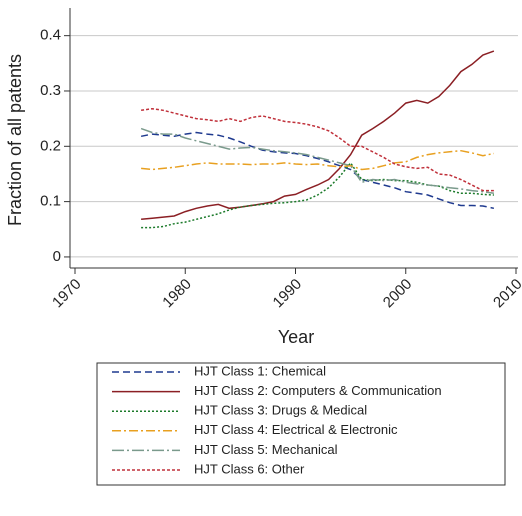 The image size is (522, 516). What do you see at coordinates (296, 337) in the screenshot?
I see `x-axis-title: Year` at bounding box center [296, 337].